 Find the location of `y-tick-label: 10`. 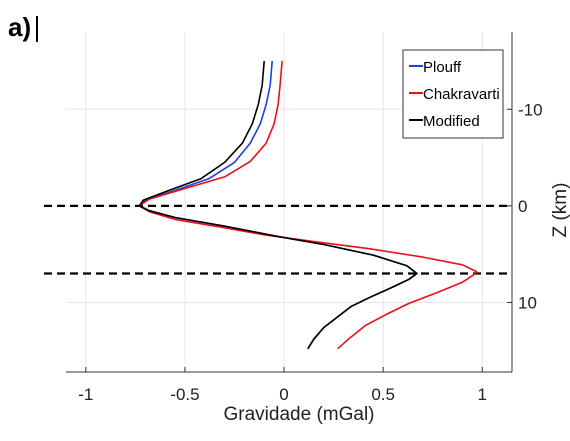

y-tick-label: 10 is located at coordinates (527, 302).